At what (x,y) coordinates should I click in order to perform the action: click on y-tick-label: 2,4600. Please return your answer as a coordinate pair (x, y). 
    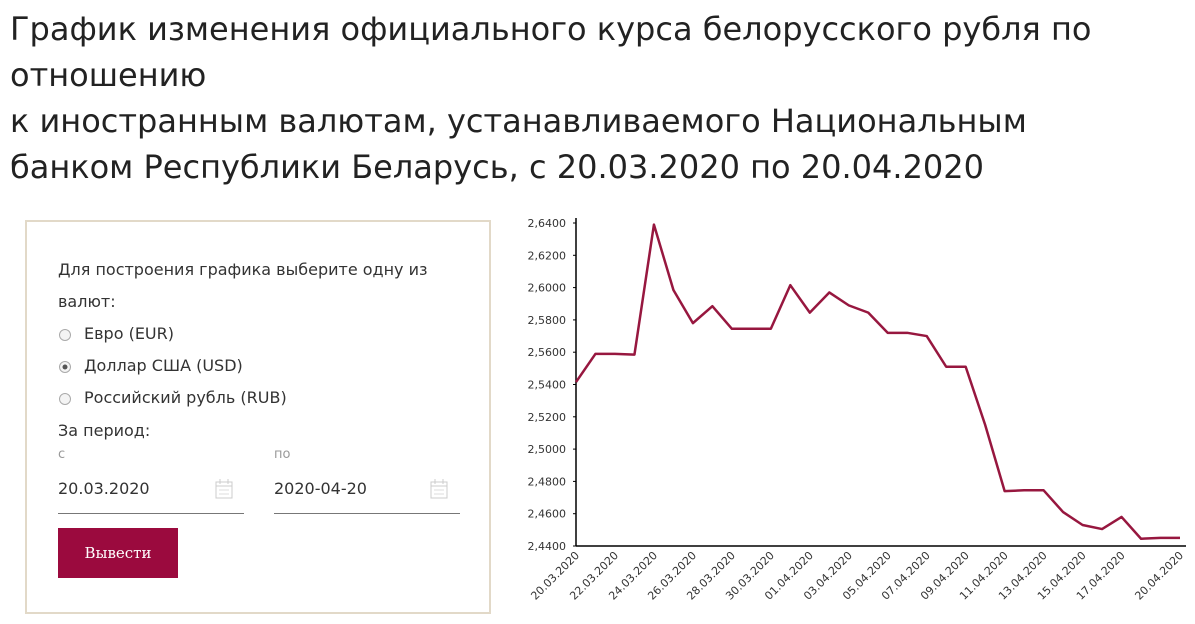
    Looking at the image, I should click on (547, 514).